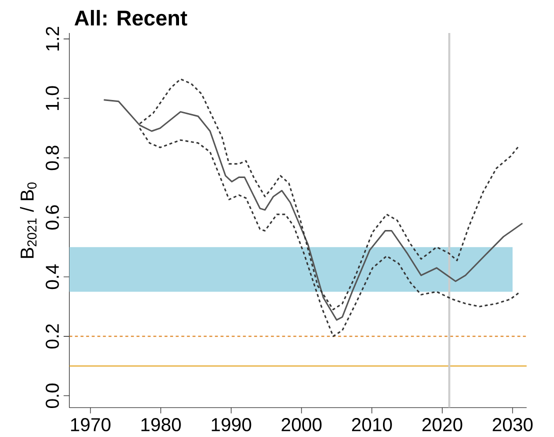  I want to click on x-tick-label: 1970, so click(90, 425).